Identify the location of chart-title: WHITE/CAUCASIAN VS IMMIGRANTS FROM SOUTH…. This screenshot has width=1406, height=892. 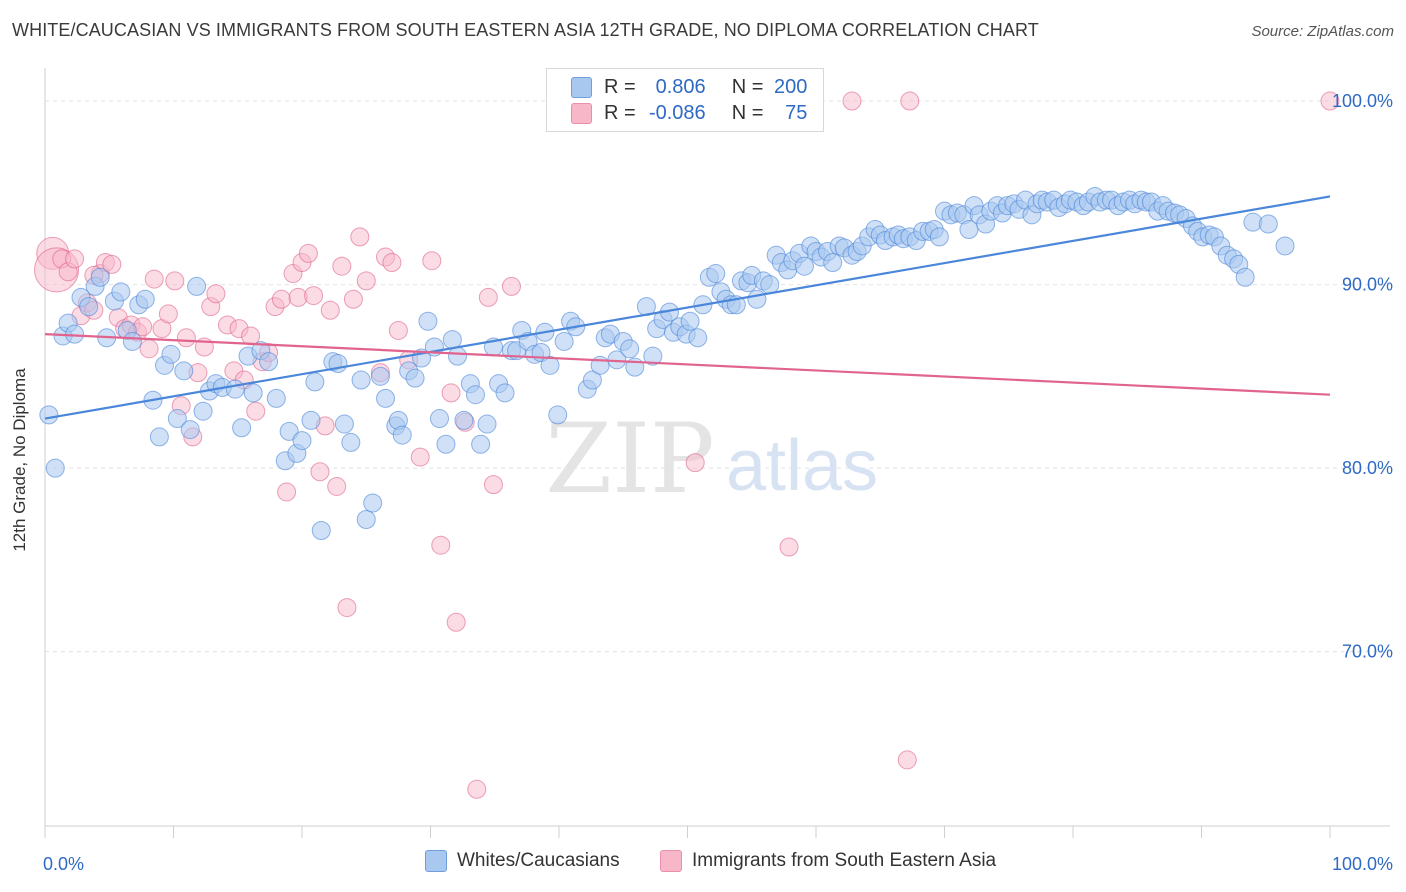
(525, 30).